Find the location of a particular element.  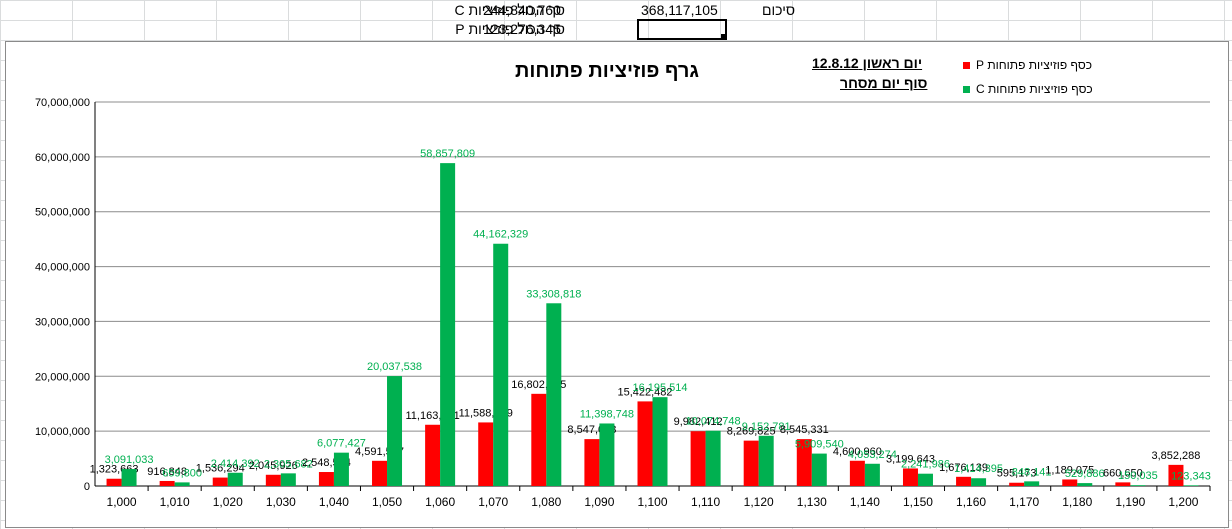

data-label-p: 3,199,643 is located at coordinates (910, 459).